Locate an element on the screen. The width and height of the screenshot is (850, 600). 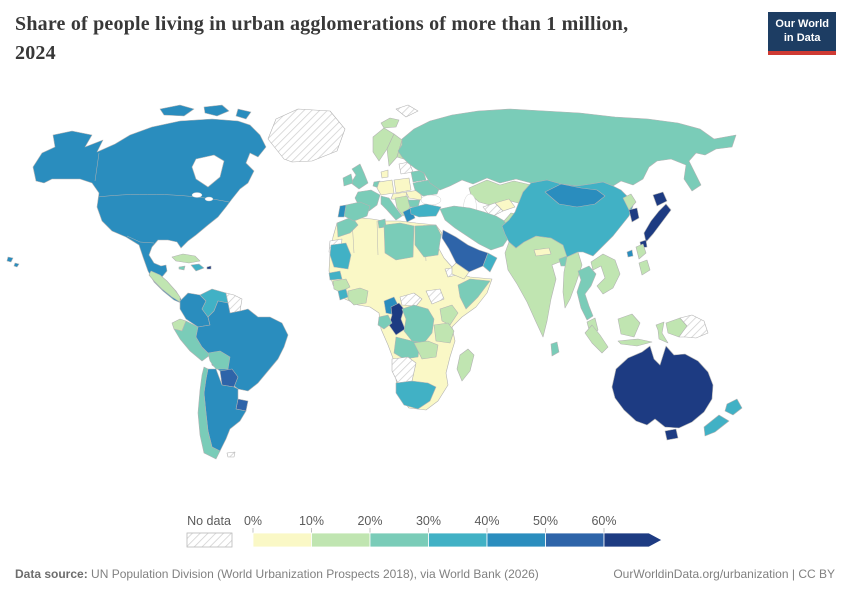
country-somalia is located at coordinates (474, 294).